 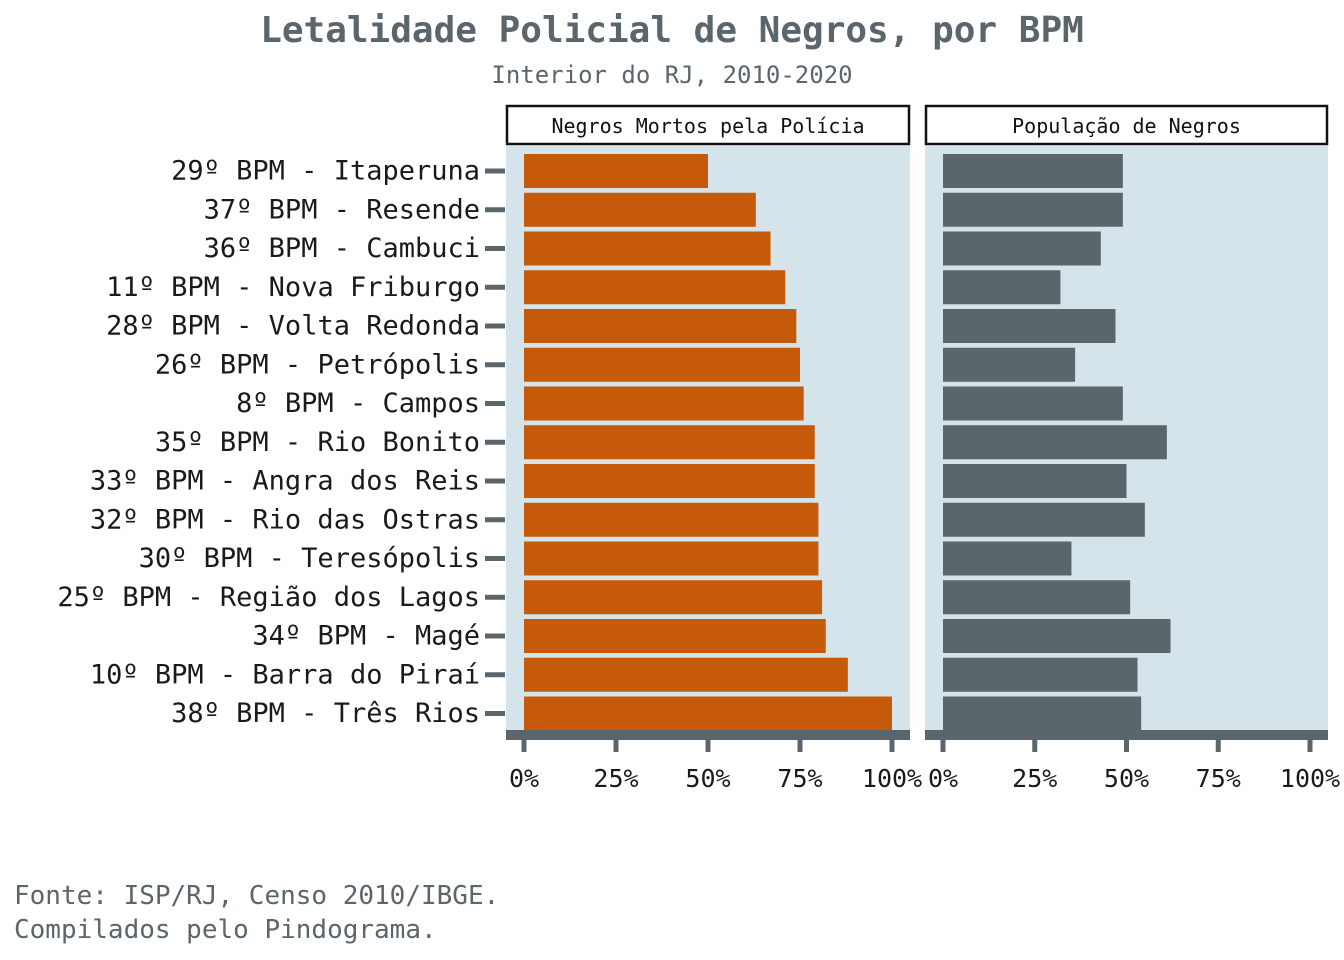 I want to click on category-label: 10º BPM - Barra do Piraí, so click(x=285, y=674).